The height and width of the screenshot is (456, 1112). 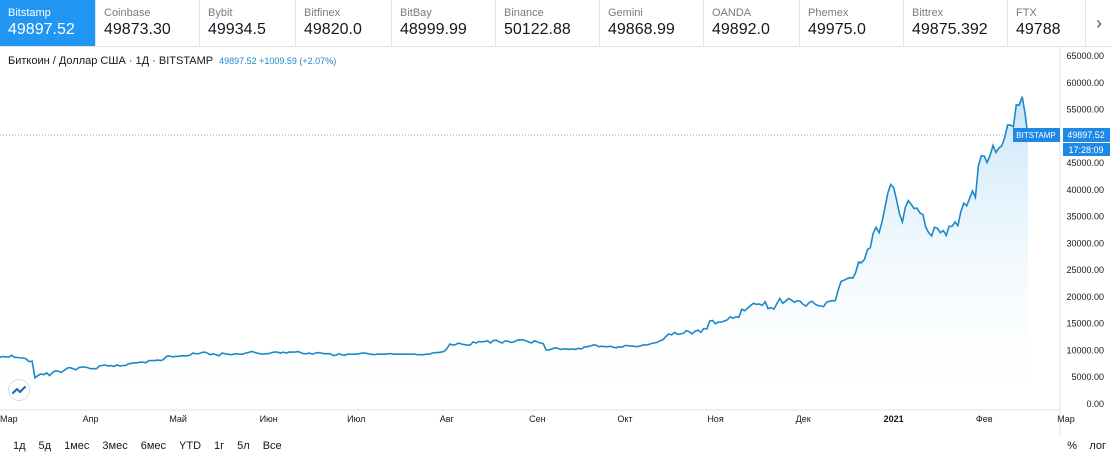 What do you see at coordinates (1085, 297) in the screenshot?
I see `y-tick-label: 20000.00` at bounding box center [1085, 297].